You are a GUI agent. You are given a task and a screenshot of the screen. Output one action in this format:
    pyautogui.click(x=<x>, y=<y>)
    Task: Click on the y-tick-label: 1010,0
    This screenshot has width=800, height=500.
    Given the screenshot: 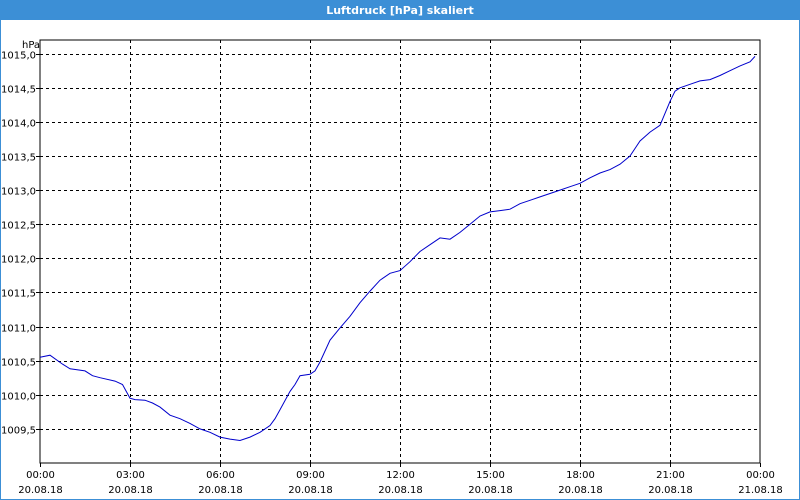 What is the action you would take?
    pyautogui.click(x=18, y=397)
    